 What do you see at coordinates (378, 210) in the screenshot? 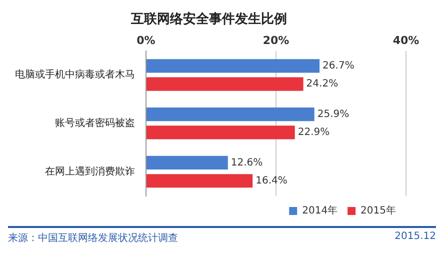
I see `legend-label: 2015年` at bounding box center [378, 210].